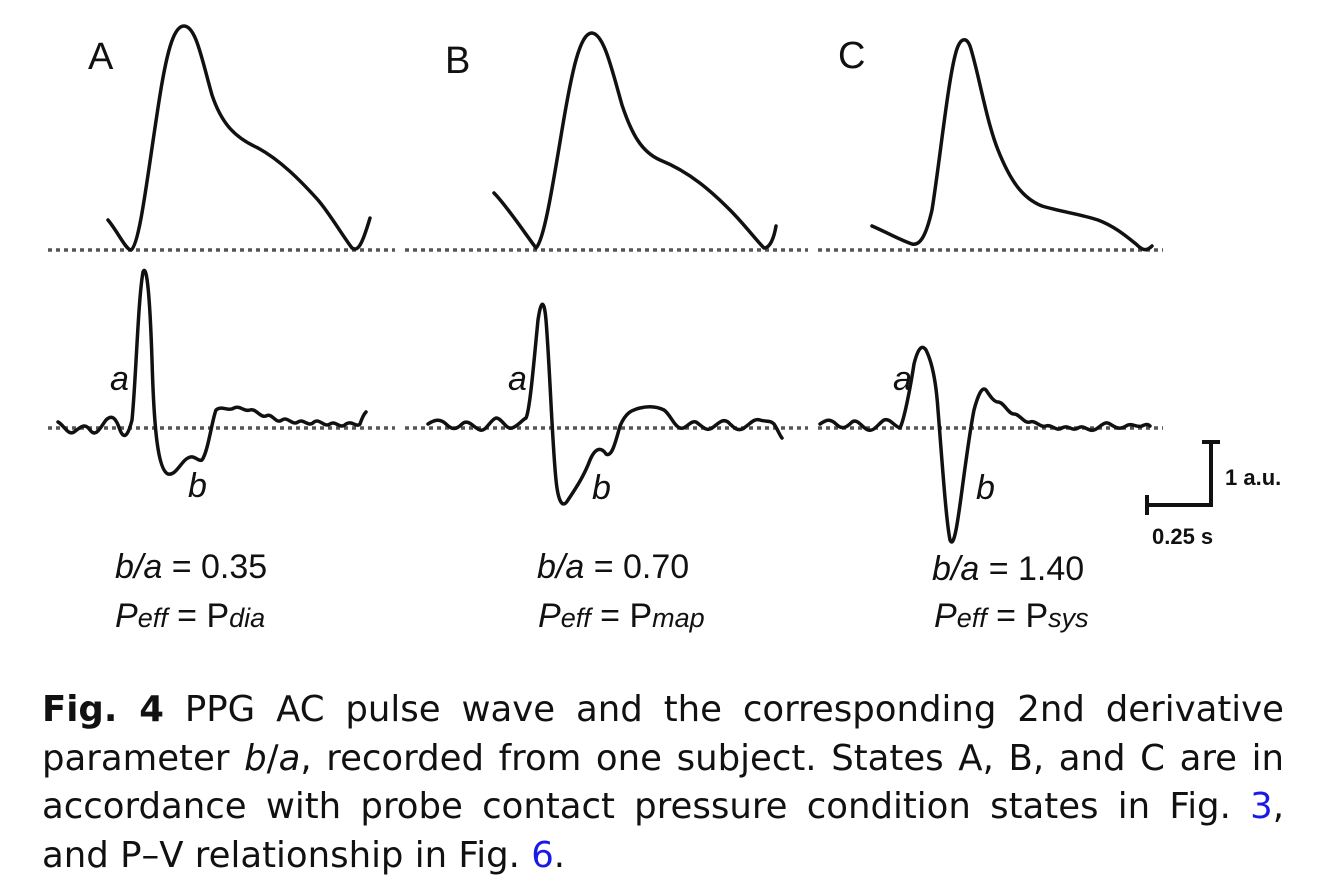  I want to click on caption-text: , and P–V relationship in Fig., so click(663, 831).